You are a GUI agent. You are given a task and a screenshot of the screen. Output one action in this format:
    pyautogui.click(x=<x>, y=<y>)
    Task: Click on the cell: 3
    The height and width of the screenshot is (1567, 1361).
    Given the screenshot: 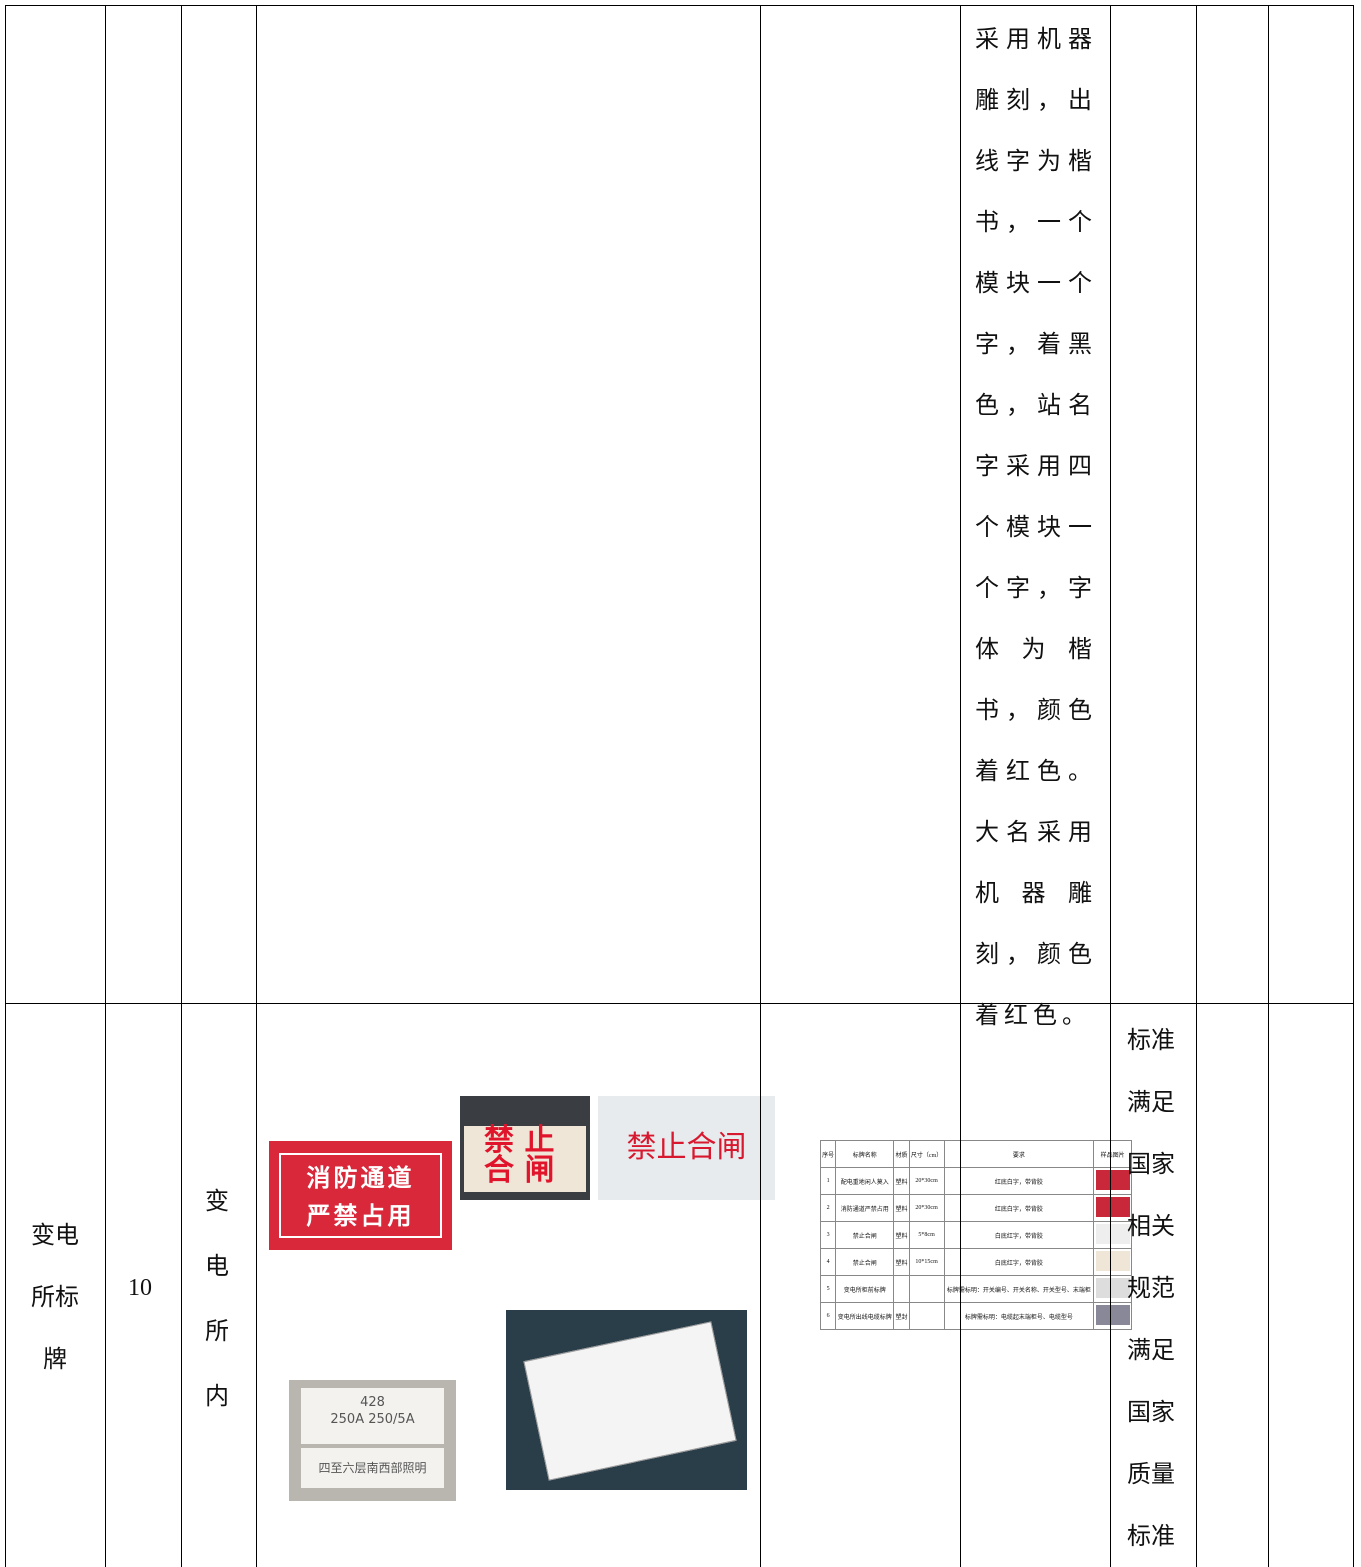 What is the action you would take?
    pyautogui.click(x=828, y=1235)
    